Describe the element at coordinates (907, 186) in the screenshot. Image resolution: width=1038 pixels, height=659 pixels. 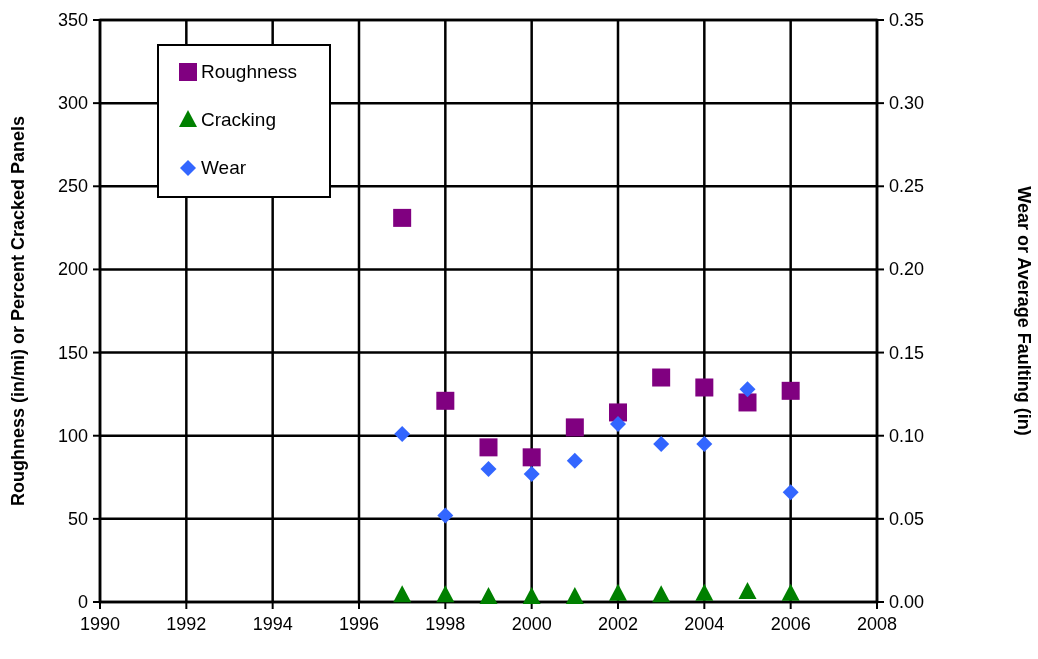
I see `y2-tick-label: 0.25` at that location.